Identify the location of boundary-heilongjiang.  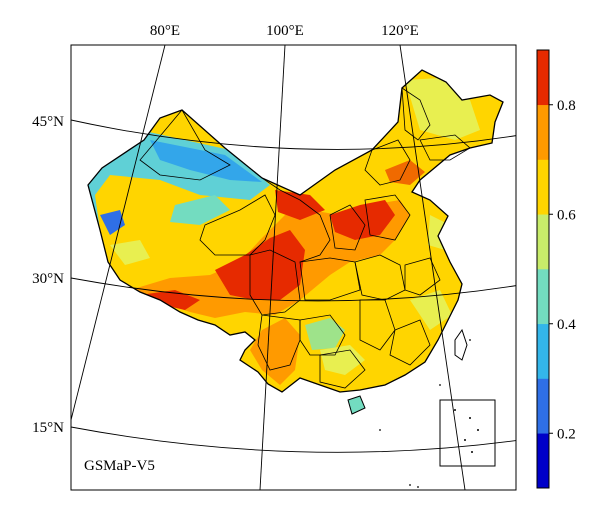
(416, 114).